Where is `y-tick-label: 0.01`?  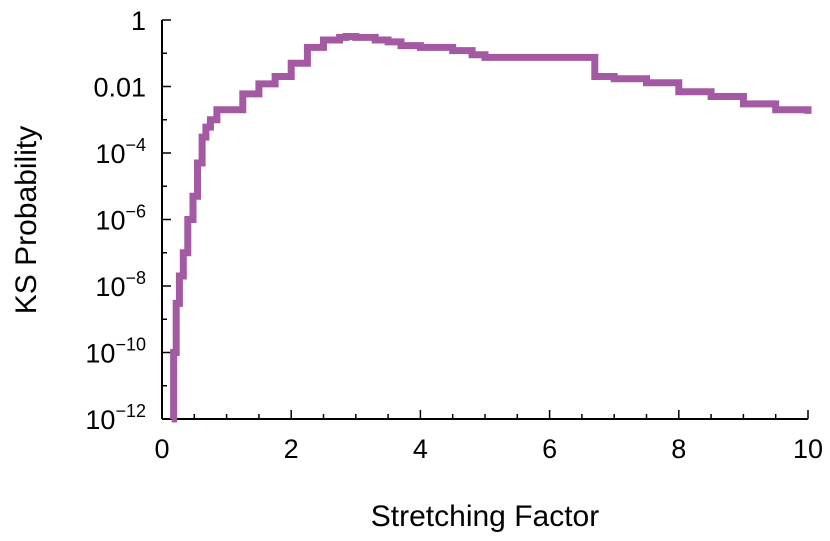
y-tick-label: 0.01 is located at coordinates (119, 88).